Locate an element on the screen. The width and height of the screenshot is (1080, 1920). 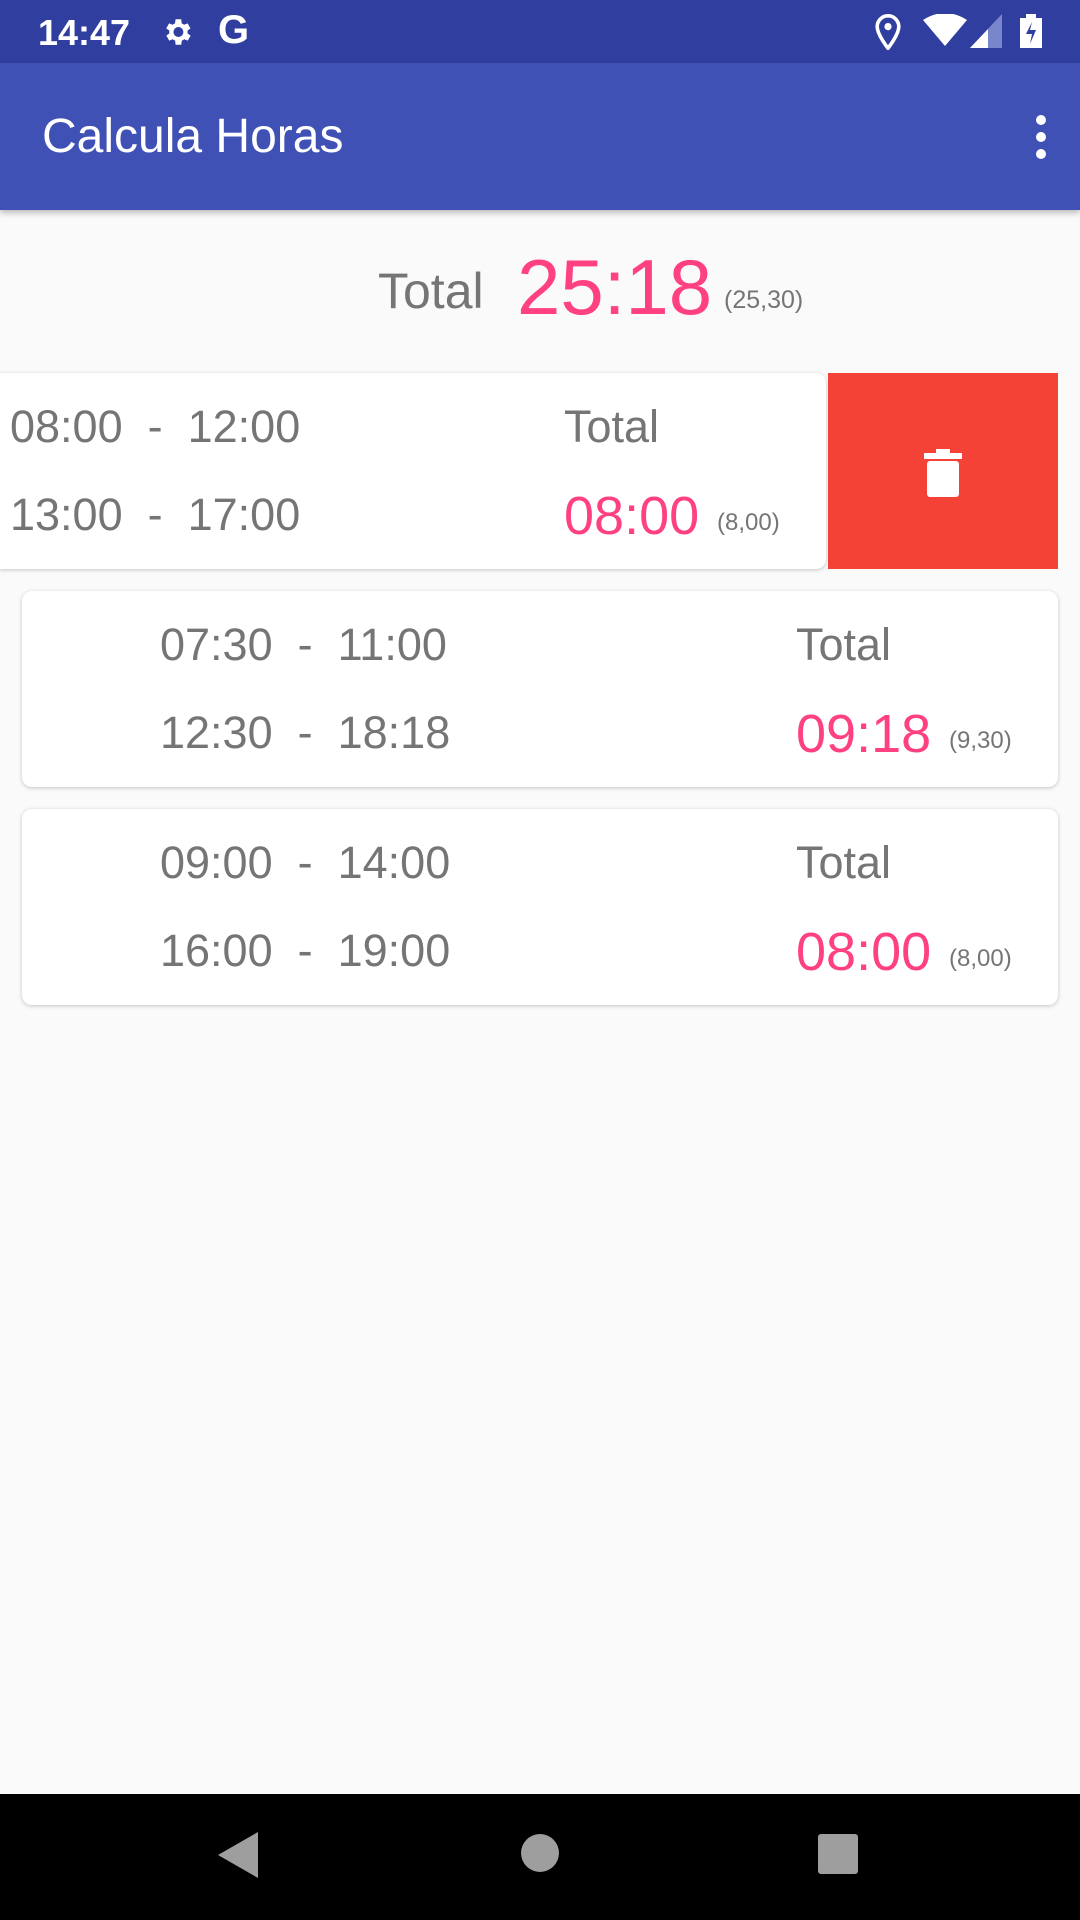
entry-period-1: 07:30 - 11:00 is located at coordinates (303, 644).